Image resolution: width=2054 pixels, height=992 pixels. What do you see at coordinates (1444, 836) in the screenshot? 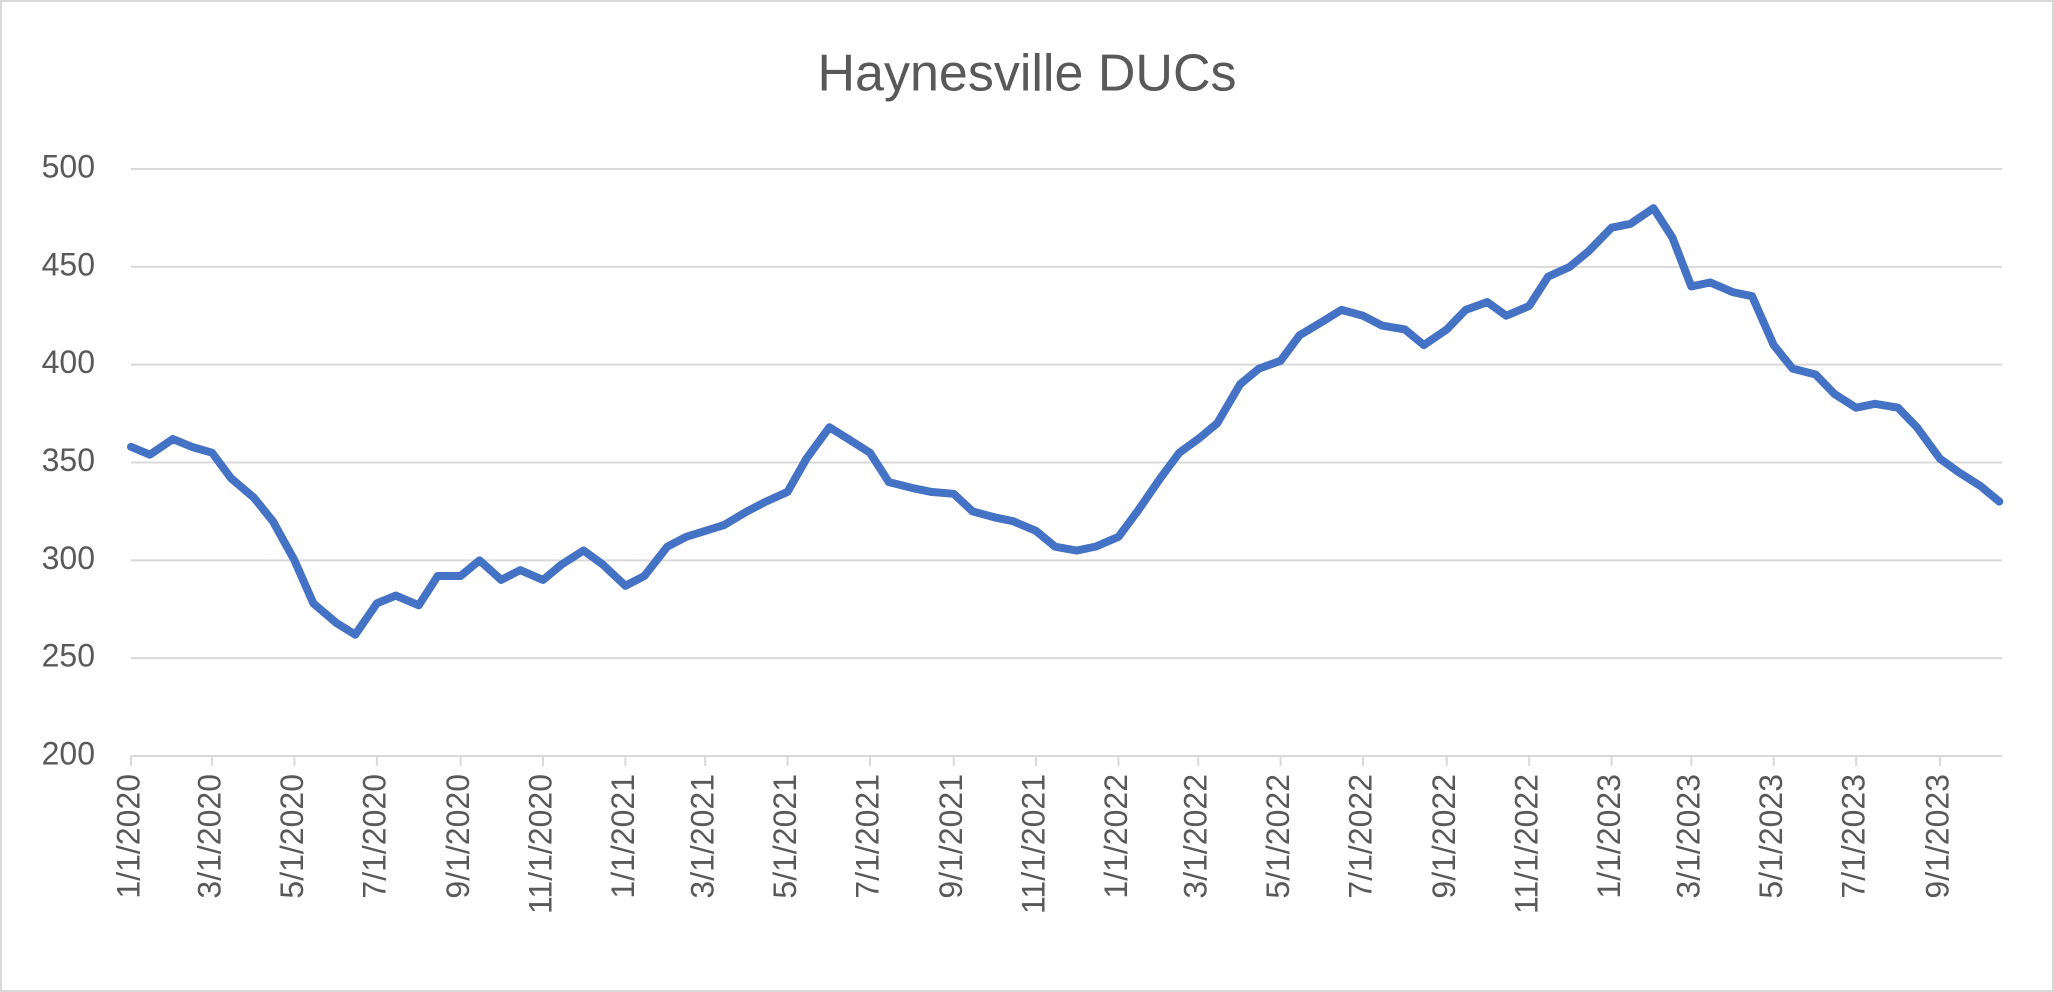
I see `x-tick-label: 9/1/2022` at bounding box center [1444, 836].